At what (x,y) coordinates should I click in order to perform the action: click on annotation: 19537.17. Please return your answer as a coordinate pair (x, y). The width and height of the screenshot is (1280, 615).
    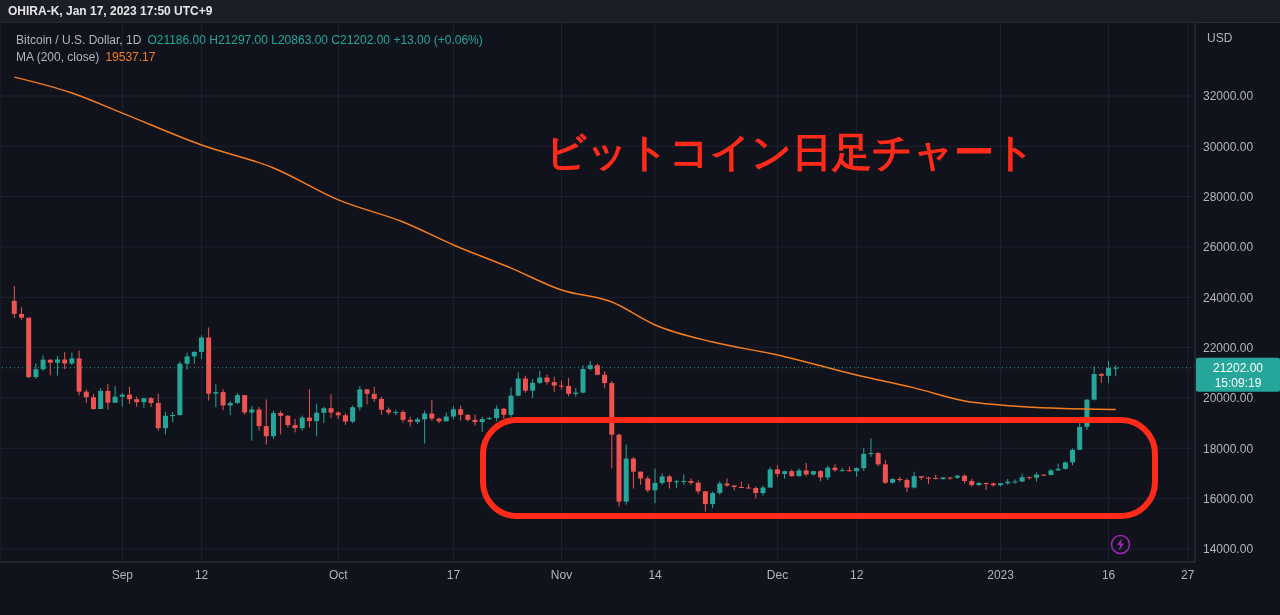
    Looking at the image, I should click on (130, 57).